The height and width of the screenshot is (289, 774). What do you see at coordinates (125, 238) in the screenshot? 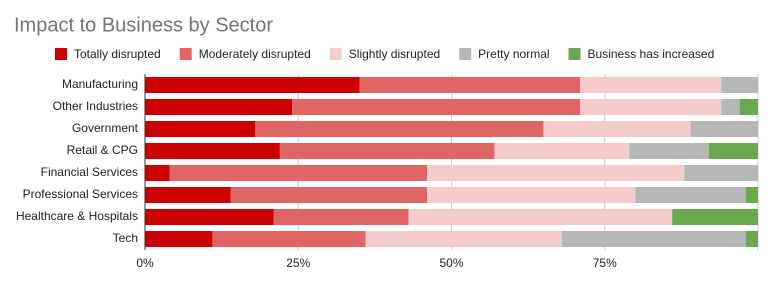
I see `y-tick-label: Tech` at bounding box center [125, 238].